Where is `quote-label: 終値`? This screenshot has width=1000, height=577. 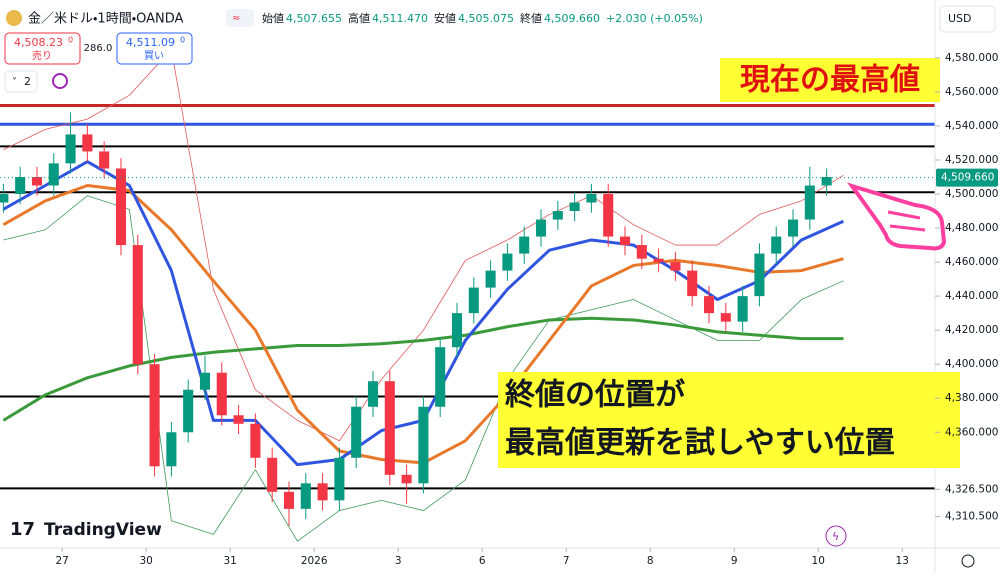
quote-label: 終値 is located at coordinates (531, 18).